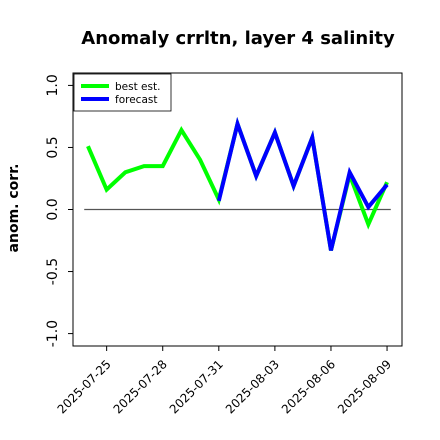  I want to click on x-tick-label: 2025-07-25, so click(84, 386).